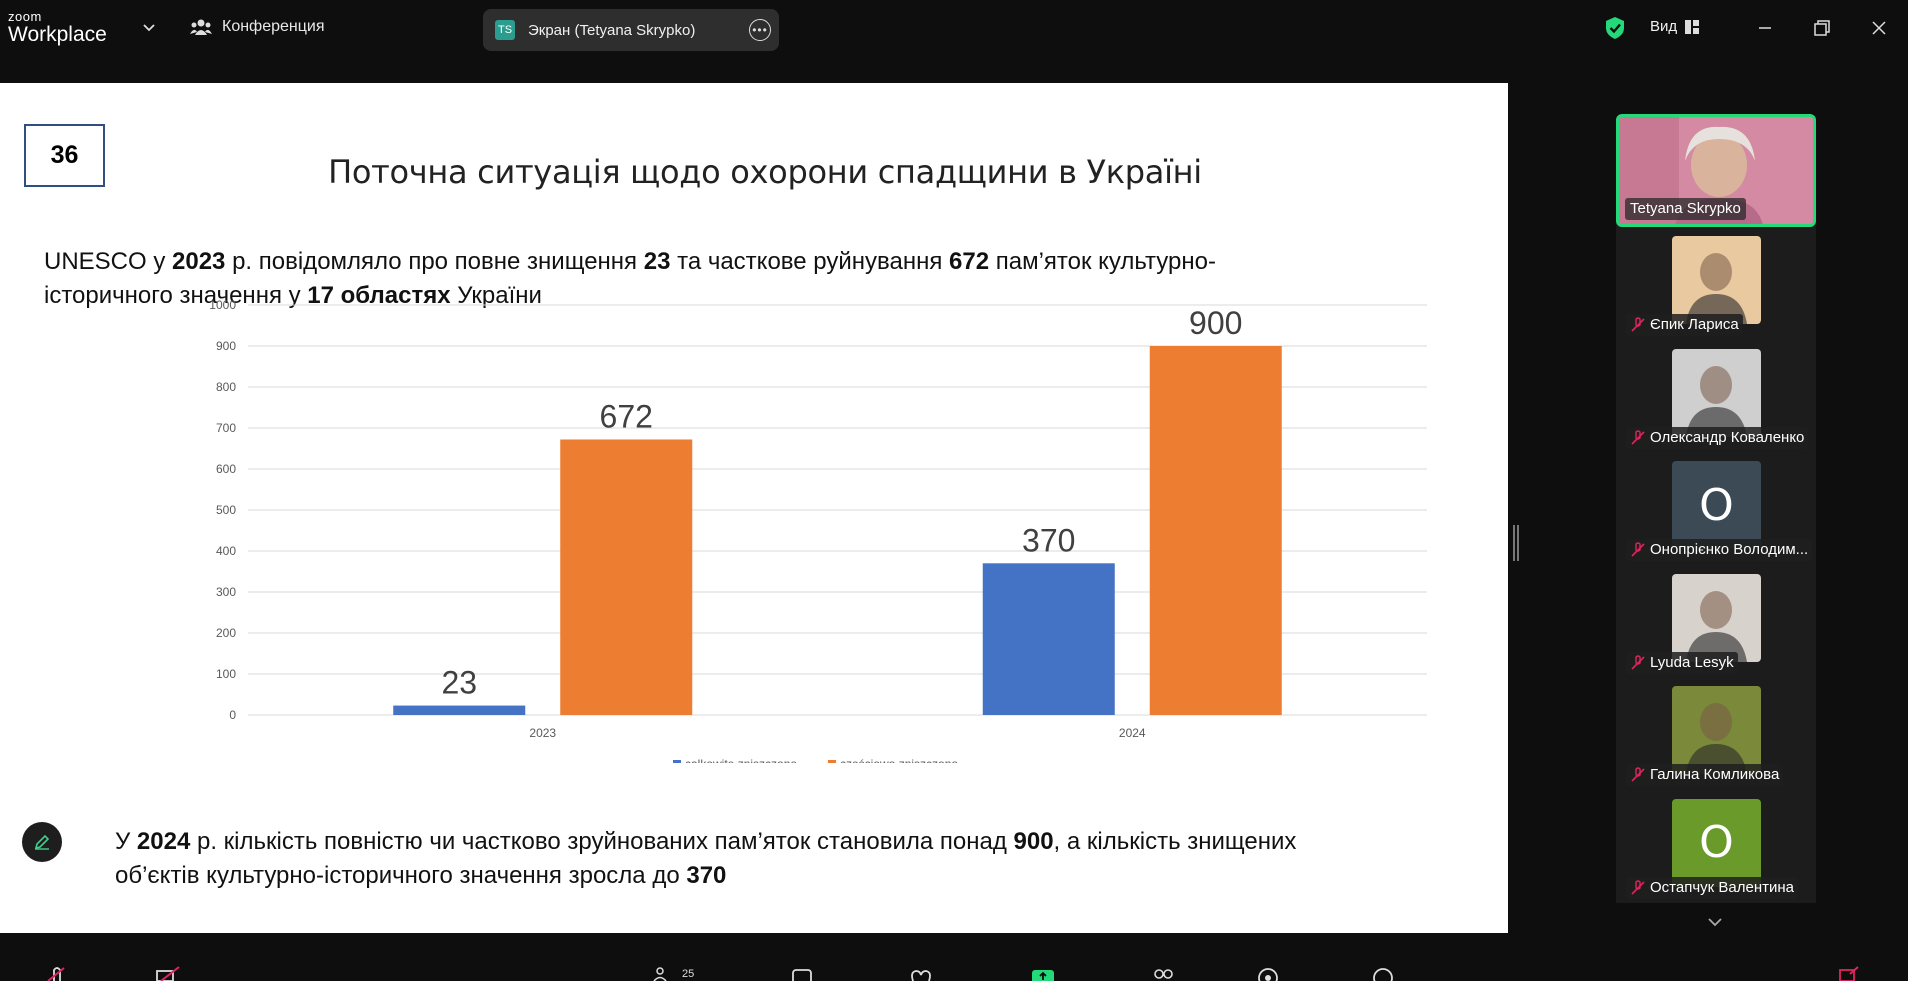 The height and width of the screenshot is (981, 1908). Describe the element at coordinates (1383, 973) in the screenshot. I see `more-icon` at that location.